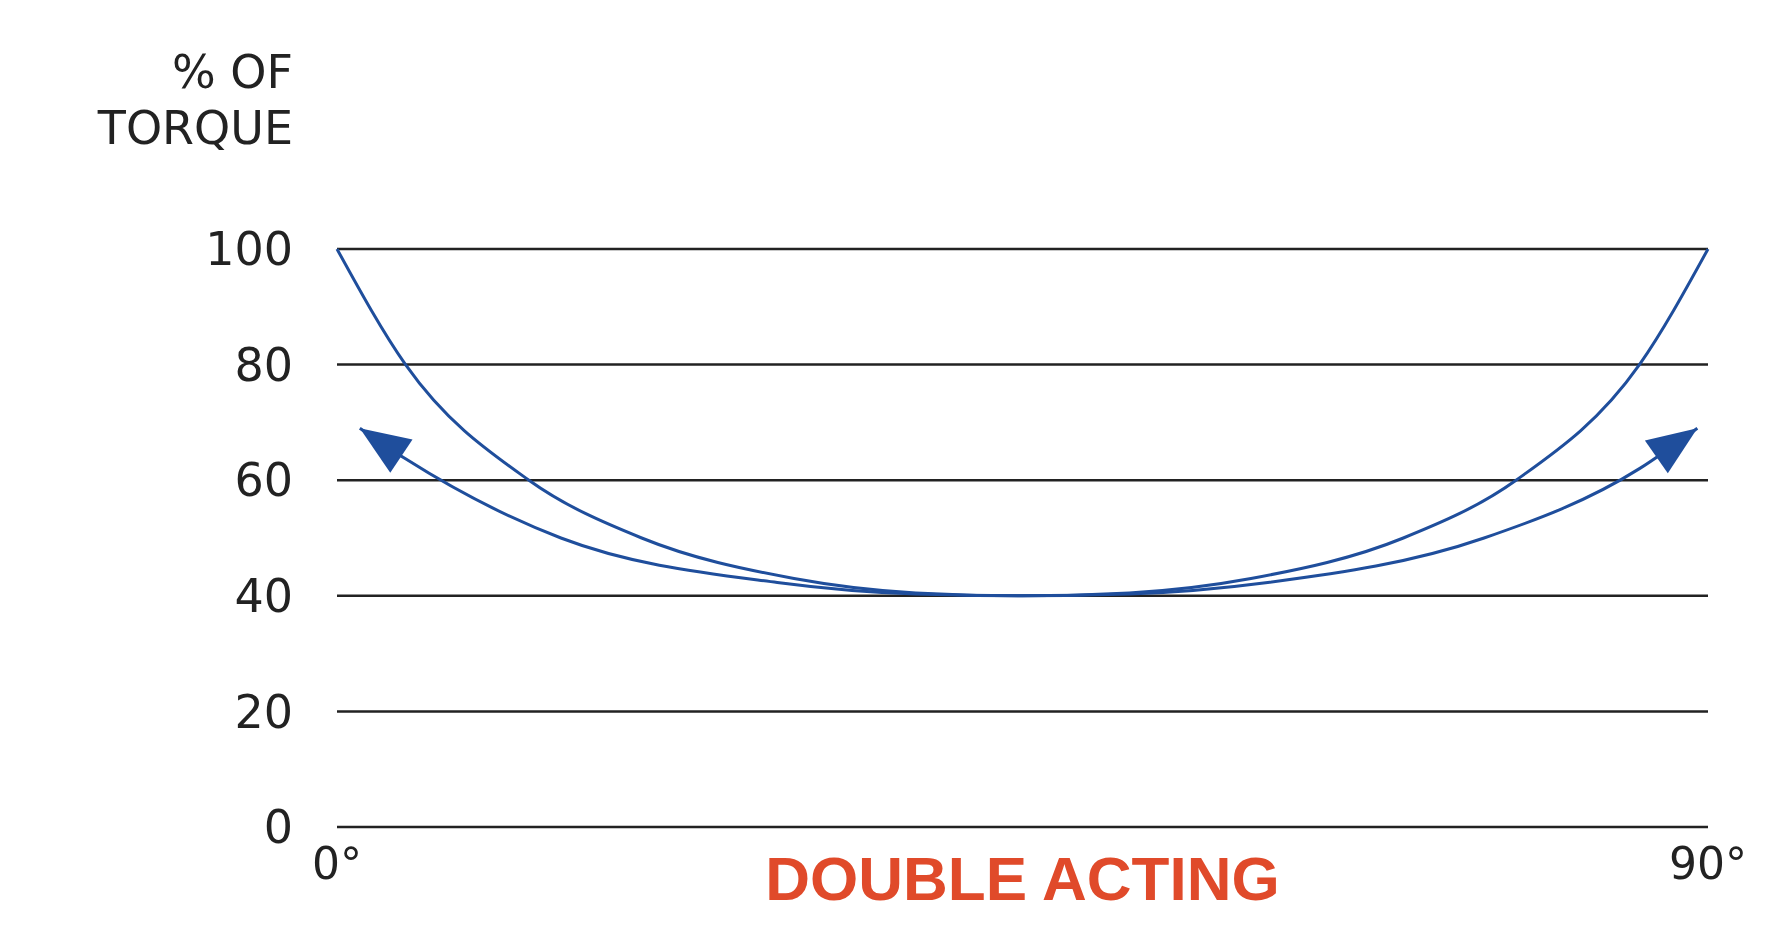 Image resolution: width=1766 pixels, height=926 pixels. Describe the element at coordinates (249, 249) in the screenshot. I see `y-tick-label: 100` at that location.